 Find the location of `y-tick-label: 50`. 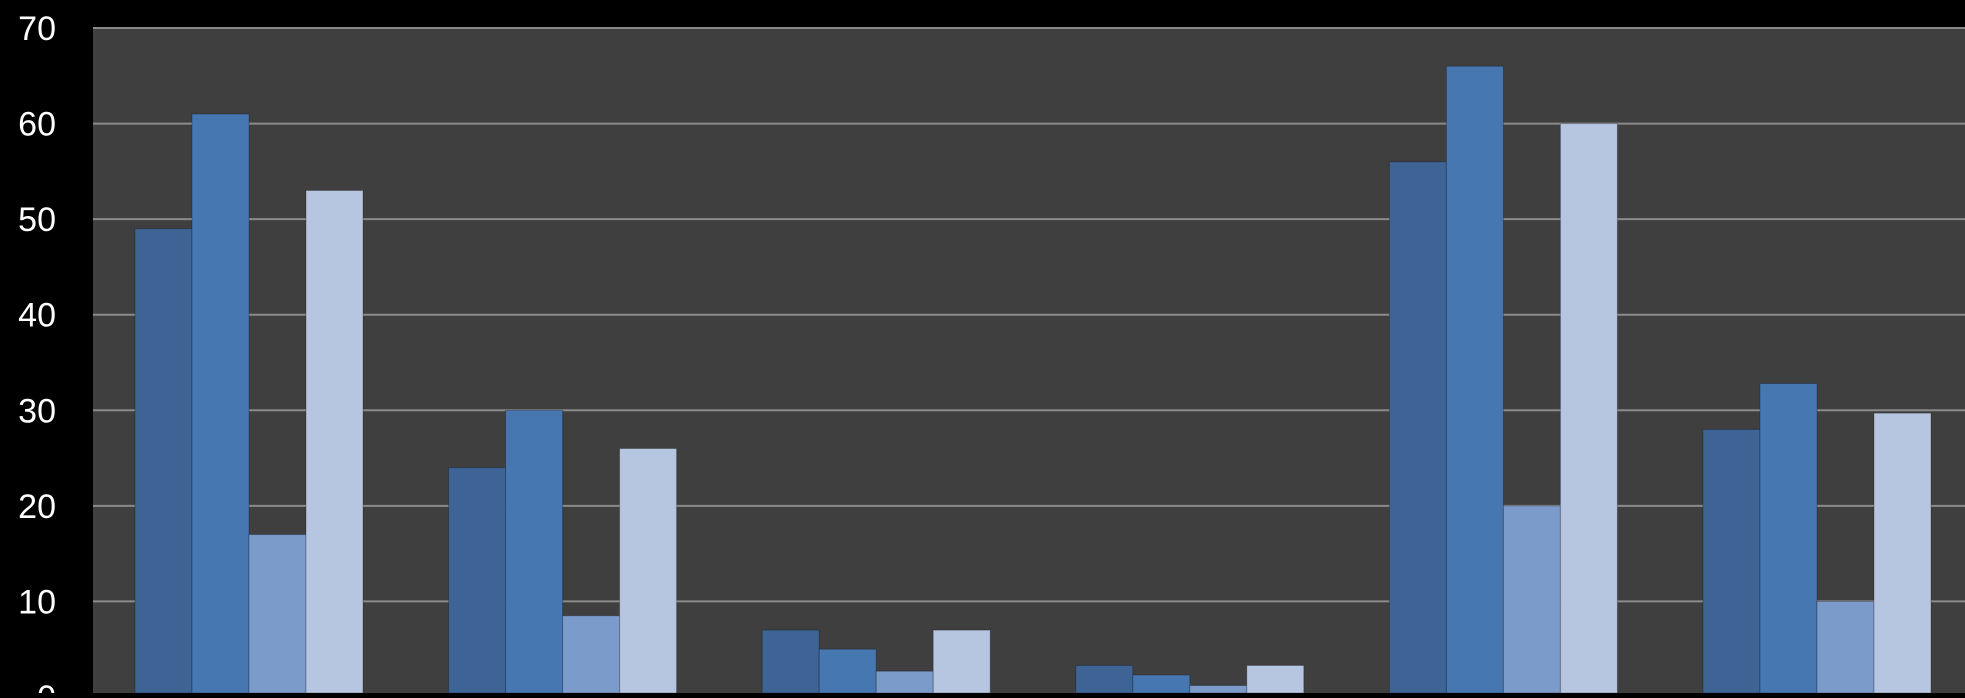

y-tick-label: 50 is located at coordinates (37, 220).